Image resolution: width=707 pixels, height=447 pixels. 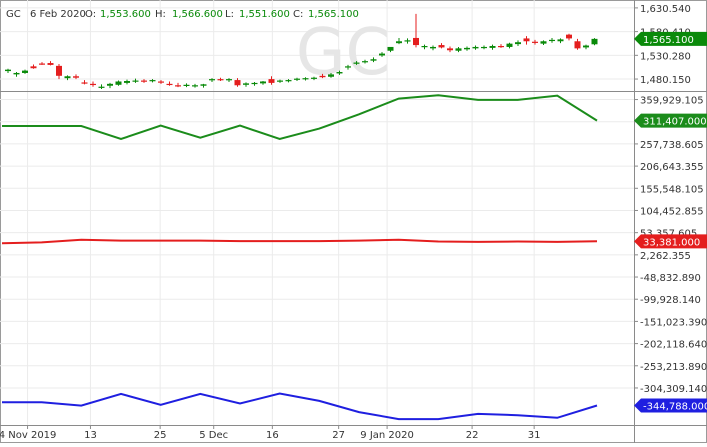 I want to click on tag-box, so click(x=670, y=405).